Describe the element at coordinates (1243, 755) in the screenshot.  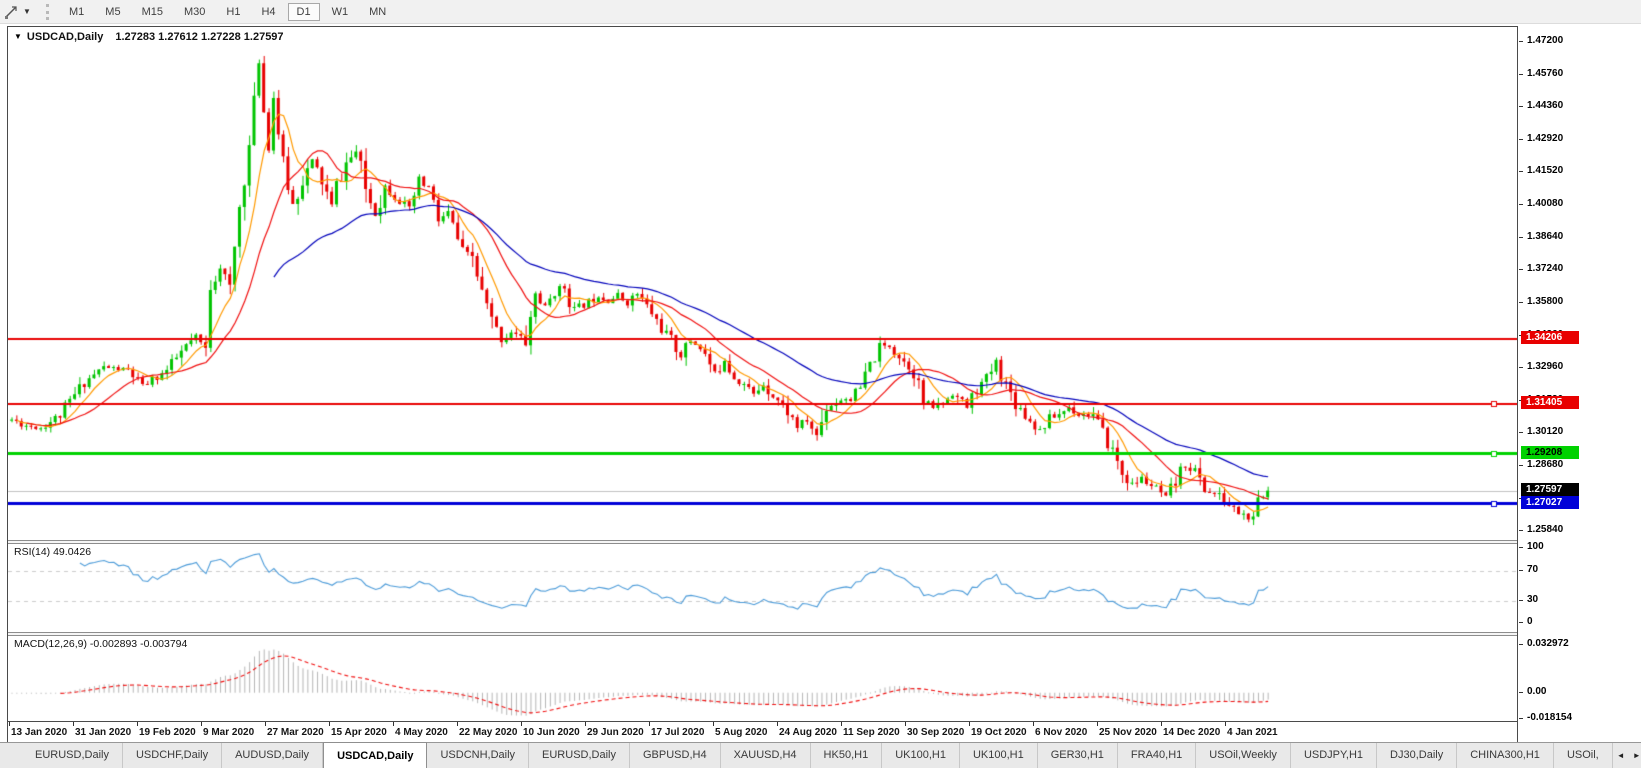
I see `tab-usoil-weekly: USOil,Weekly` at that location.